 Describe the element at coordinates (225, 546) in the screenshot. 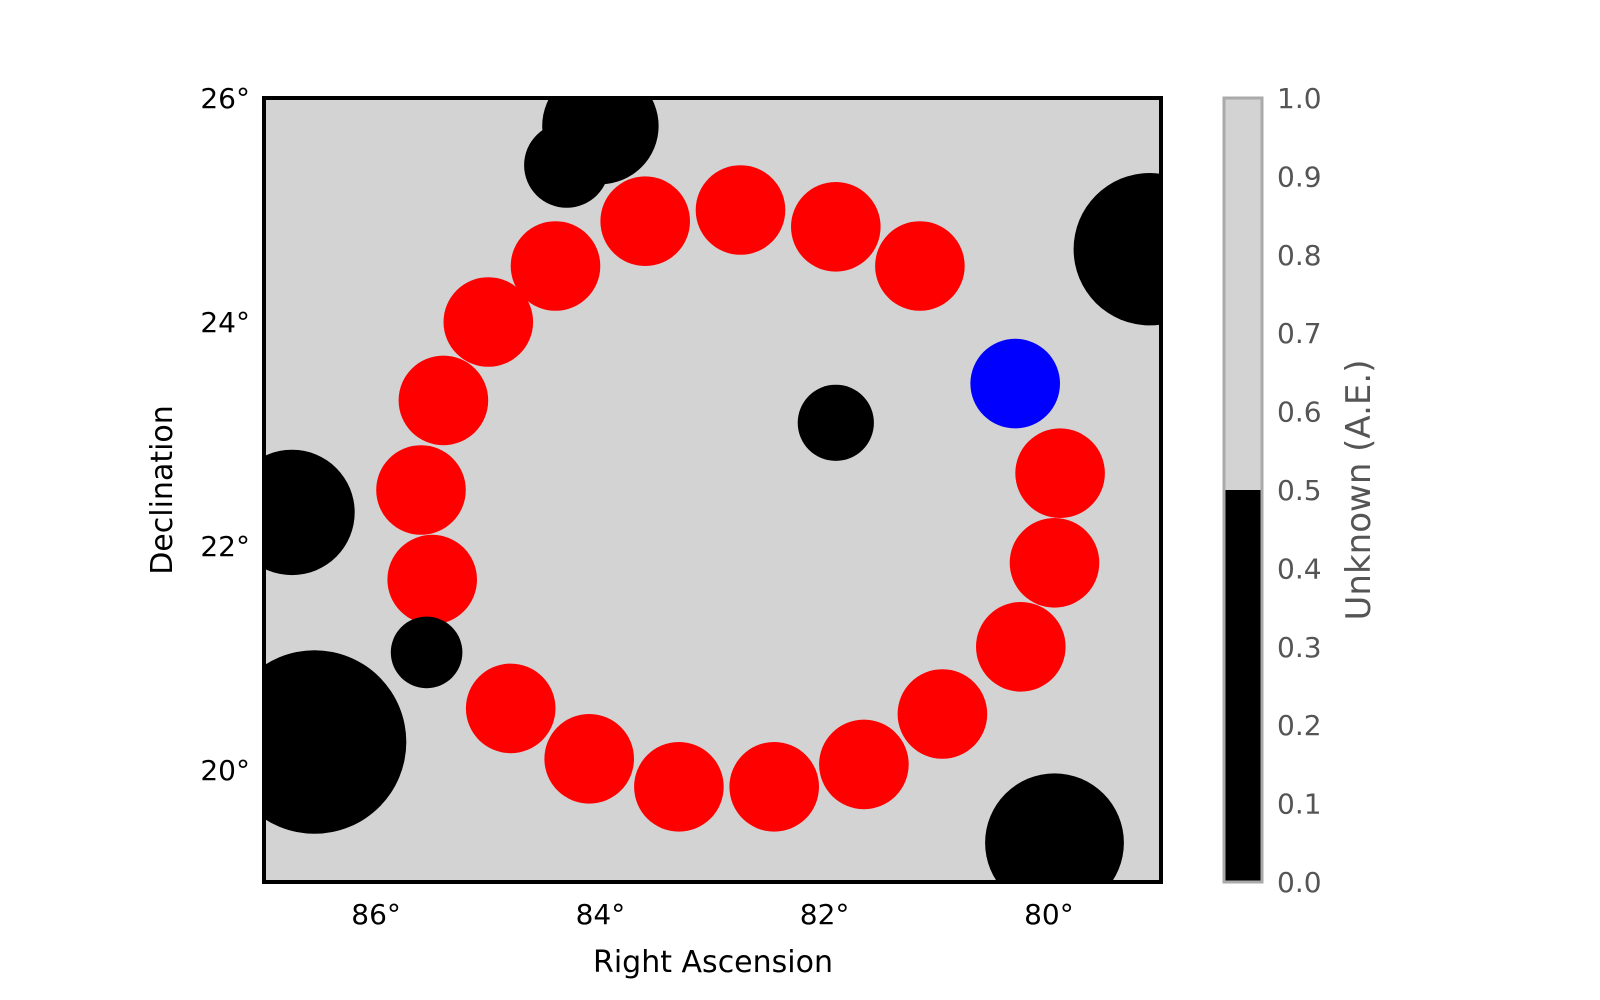

I see `y-tick-label-1: 22°` at that location.